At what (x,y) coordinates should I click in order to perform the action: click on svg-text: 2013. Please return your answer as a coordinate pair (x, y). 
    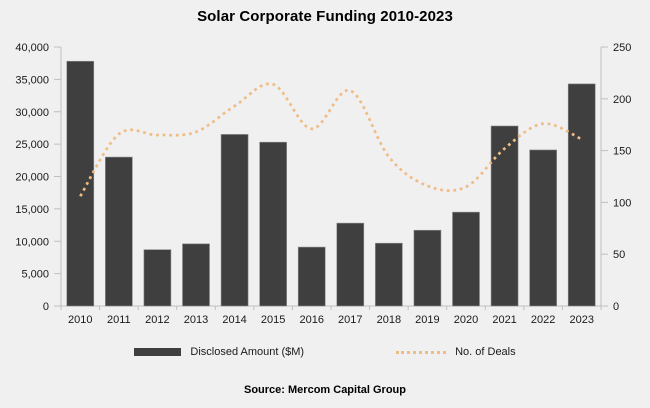
    Looking at the image, I should click on (196, 320).